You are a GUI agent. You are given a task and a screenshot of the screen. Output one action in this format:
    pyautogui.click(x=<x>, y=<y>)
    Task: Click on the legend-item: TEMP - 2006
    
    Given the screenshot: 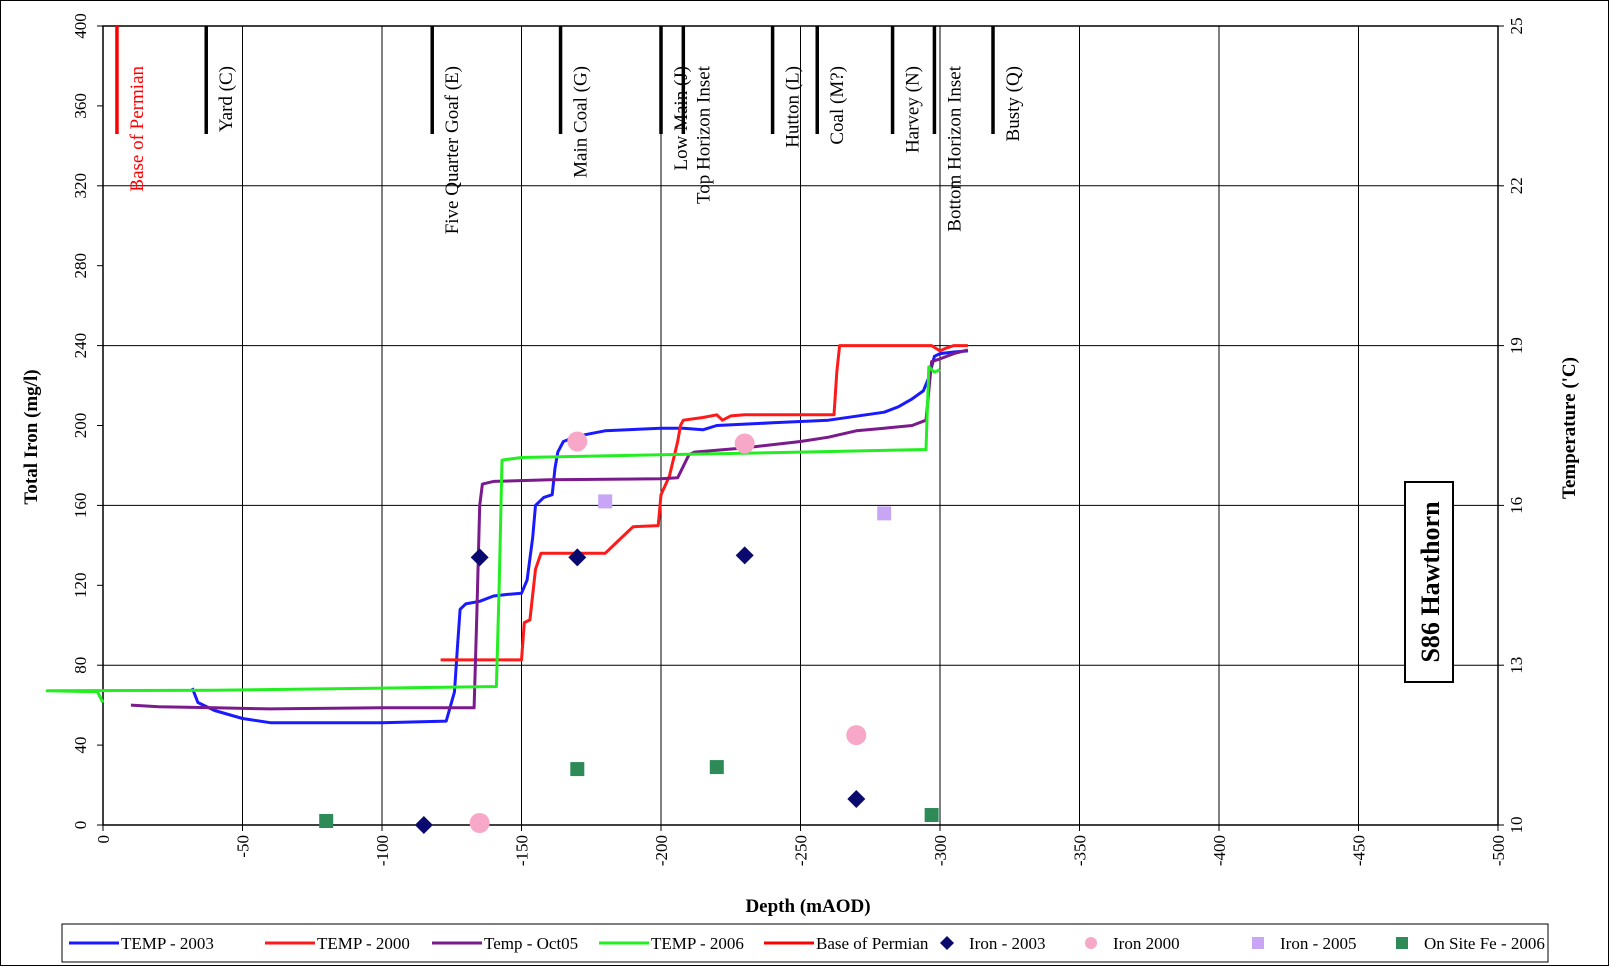 What is the action you would take?
    pyautogui.click(x=671, y=943)
    